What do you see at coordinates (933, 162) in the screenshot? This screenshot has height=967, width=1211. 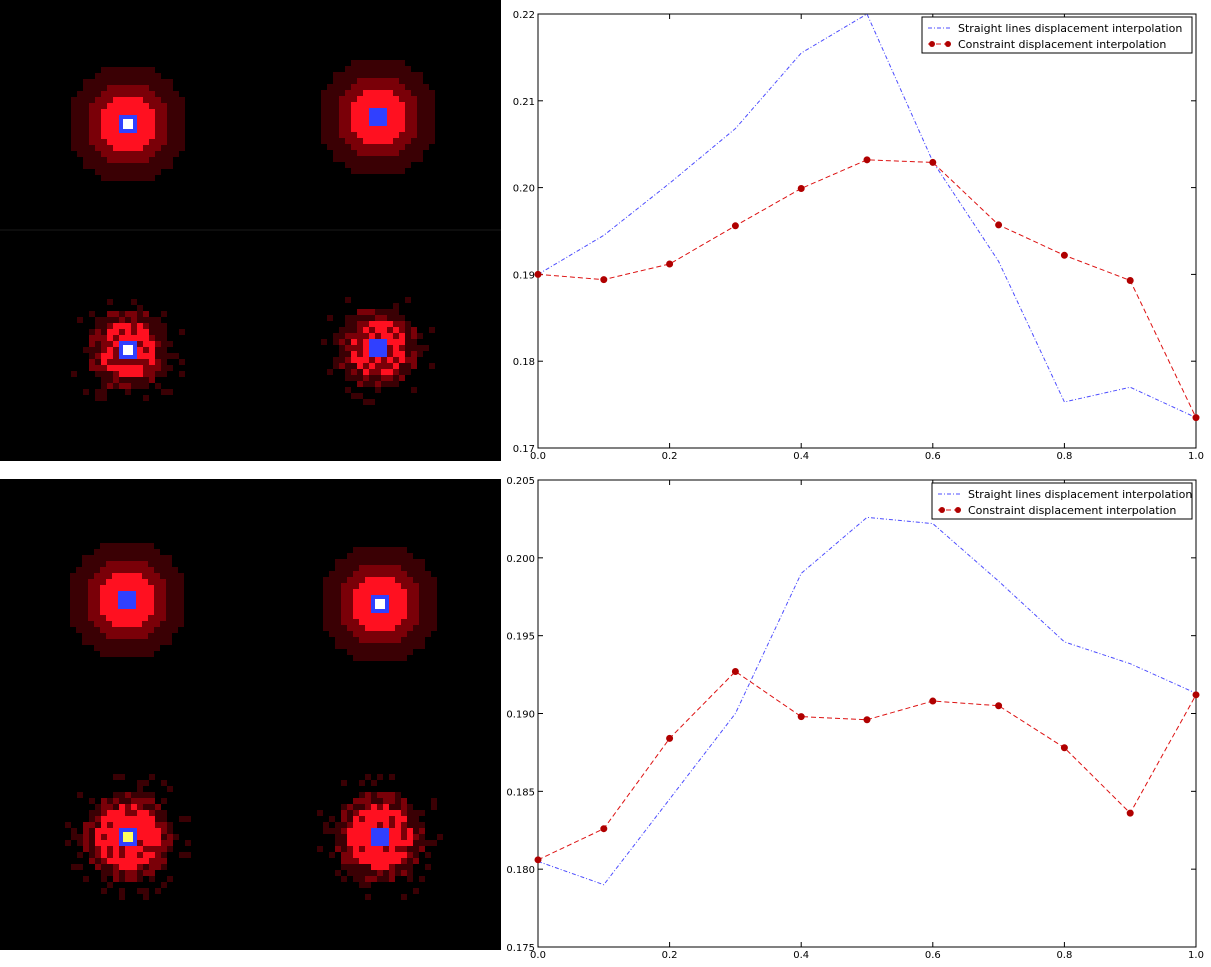 I see `data-point` at bounding box center [933, 162].